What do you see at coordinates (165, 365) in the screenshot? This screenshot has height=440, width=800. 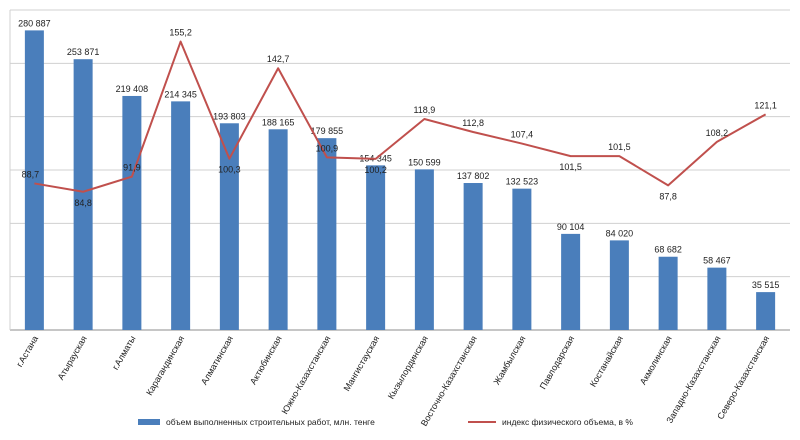 I see `x-tick-label: Карагандинская` at bounding box center [165, 365].